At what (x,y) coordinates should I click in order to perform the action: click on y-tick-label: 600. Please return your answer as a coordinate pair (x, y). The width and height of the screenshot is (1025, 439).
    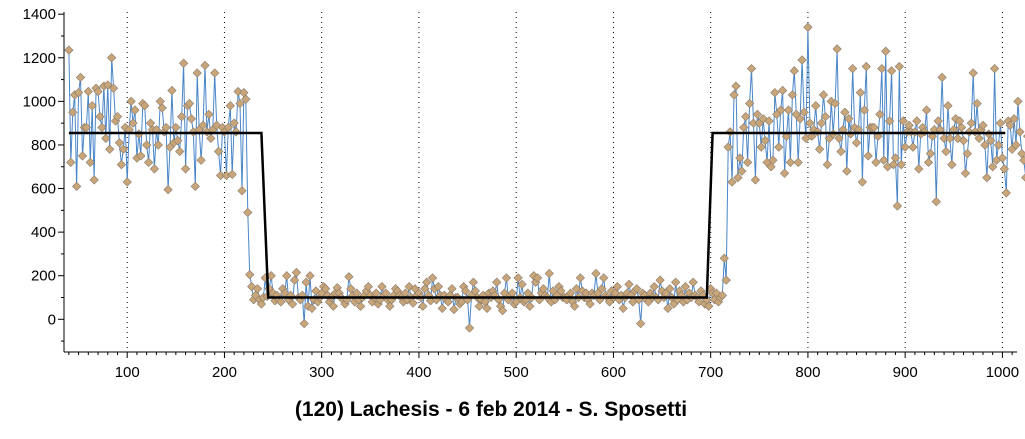
    Looking at the image, I should click on (43, 189).